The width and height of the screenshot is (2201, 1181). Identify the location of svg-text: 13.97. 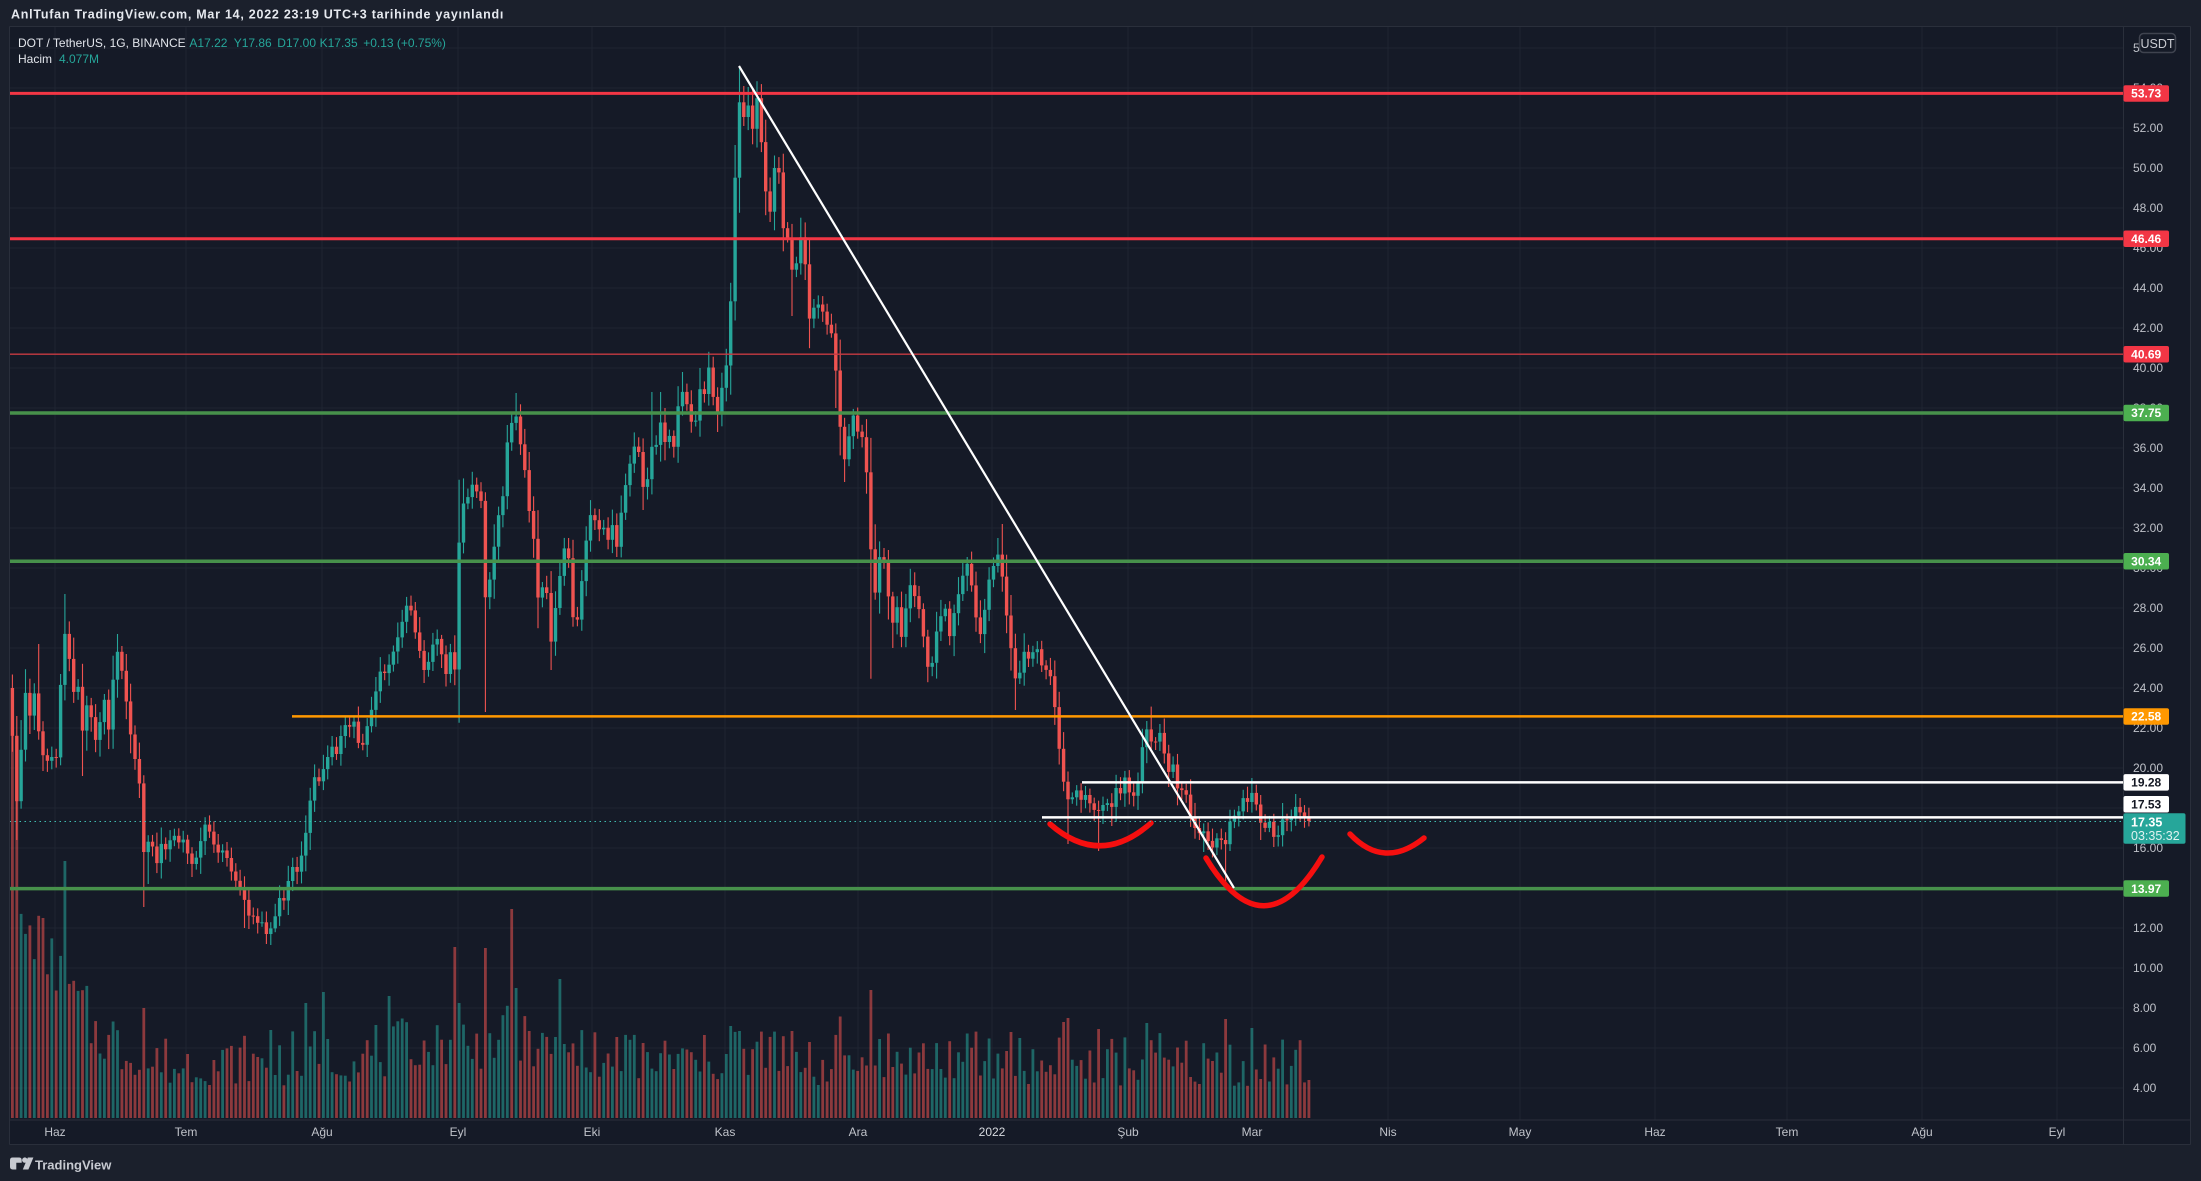
(2146, 889).